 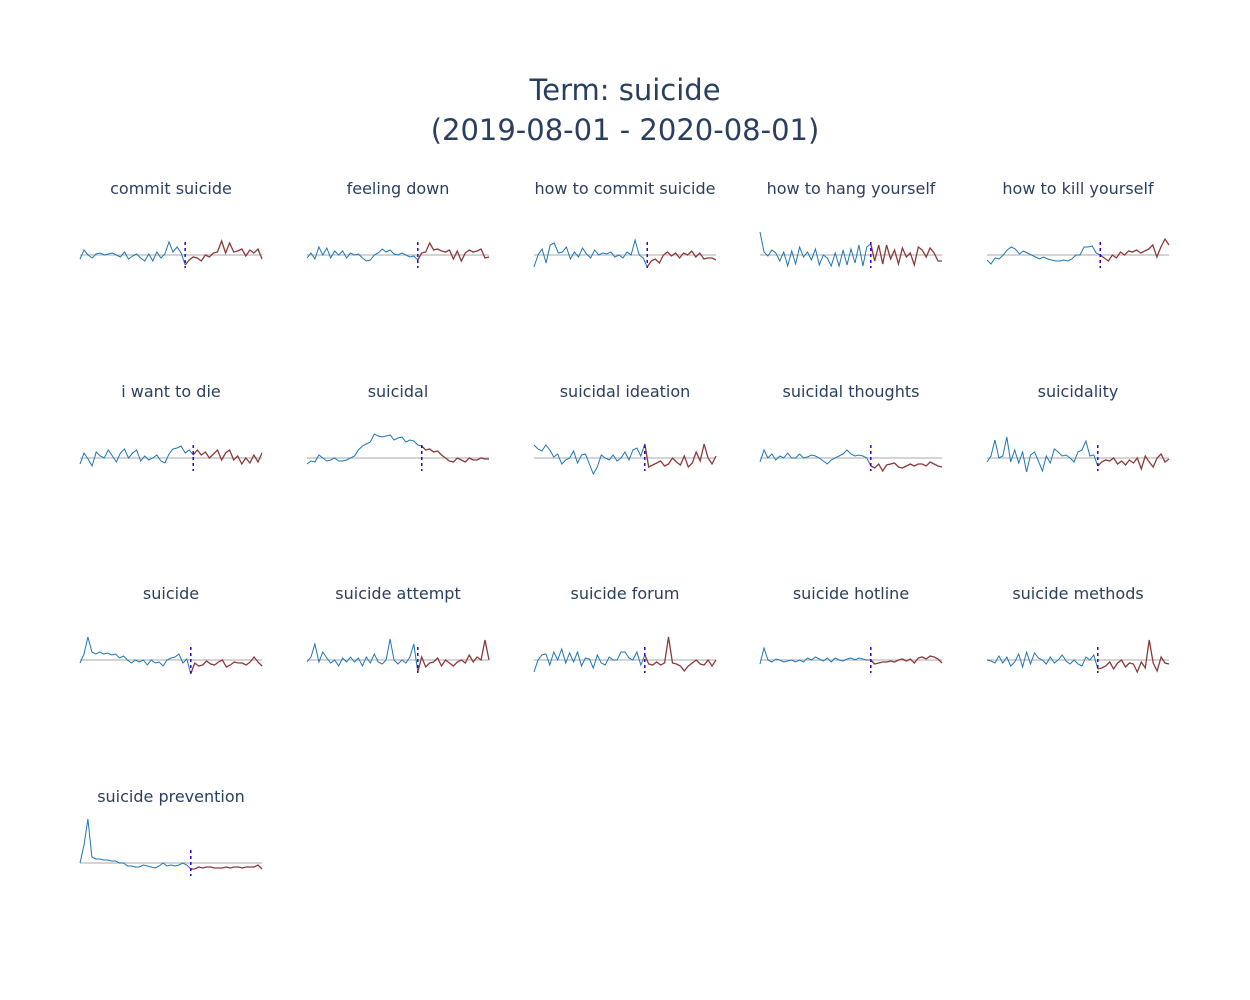 What do you see at coordinates (398, 223) in the screenshot?
I see `panel-feeling-down: feeling down` at bounding box center [398, 223].